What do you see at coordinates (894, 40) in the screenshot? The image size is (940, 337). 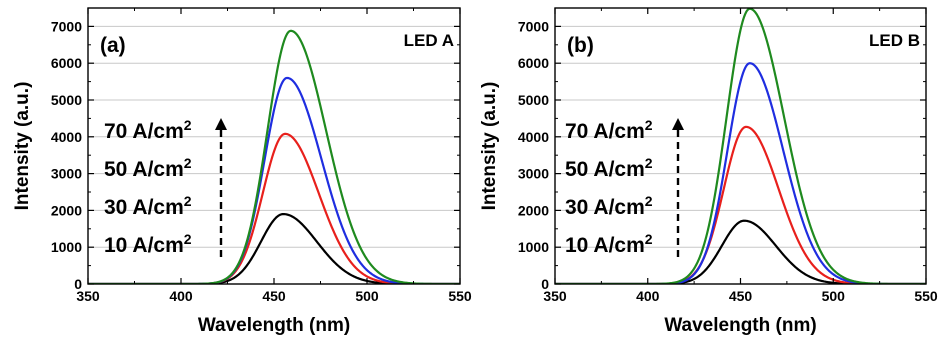 I see `corner-label: LED B` at bounding box center [894, 40].